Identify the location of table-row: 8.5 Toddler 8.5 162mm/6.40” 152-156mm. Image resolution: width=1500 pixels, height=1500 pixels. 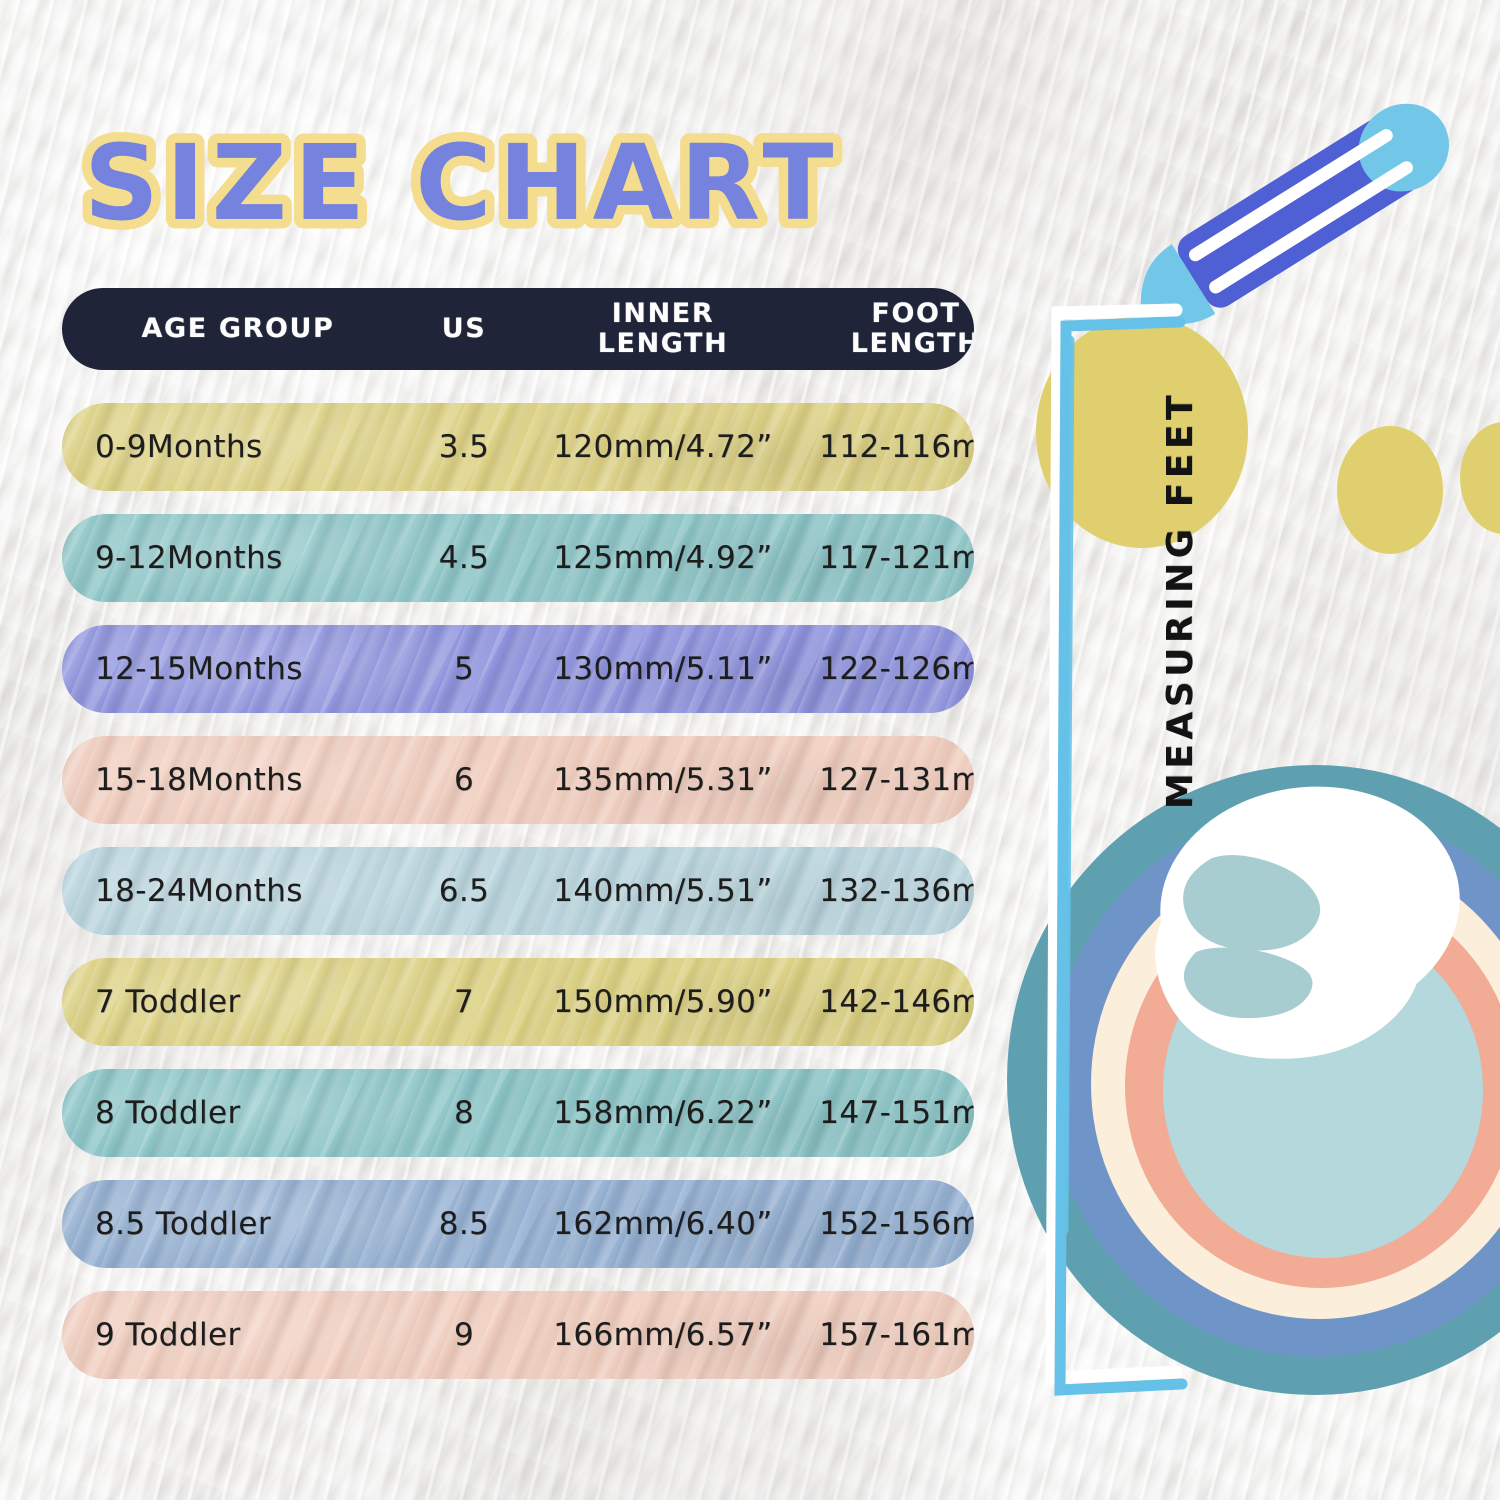
(518, 1224).